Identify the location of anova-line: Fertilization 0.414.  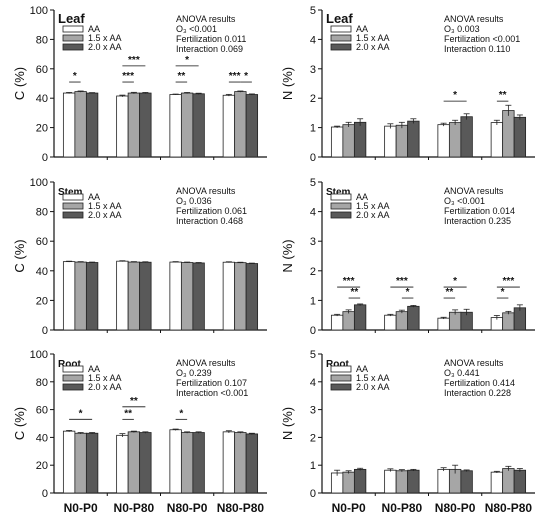
(479, 383).